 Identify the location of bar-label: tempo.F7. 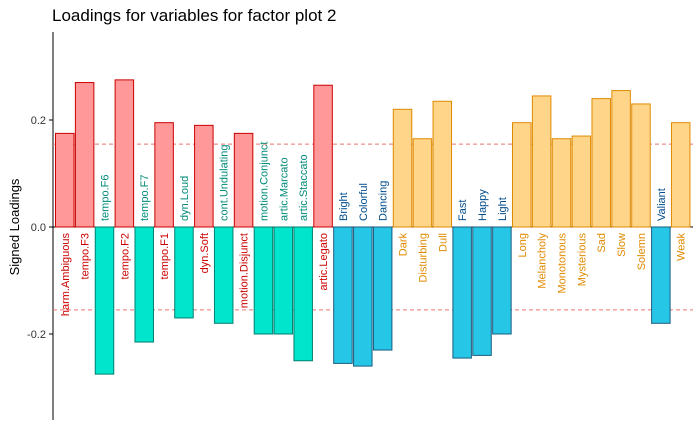
(145, 198).